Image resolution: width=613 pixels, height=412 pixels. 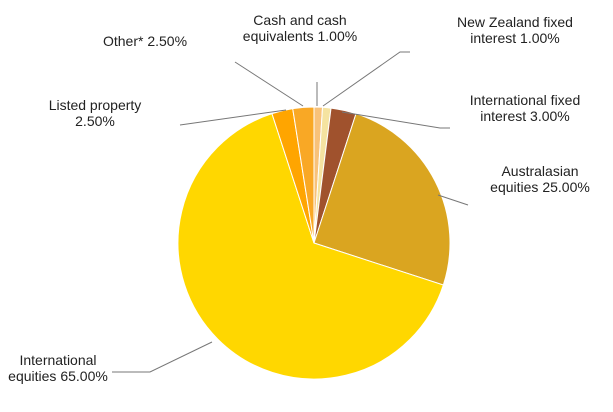 I want to click on category-name: Australasian equities, so click(x=534, y=179).